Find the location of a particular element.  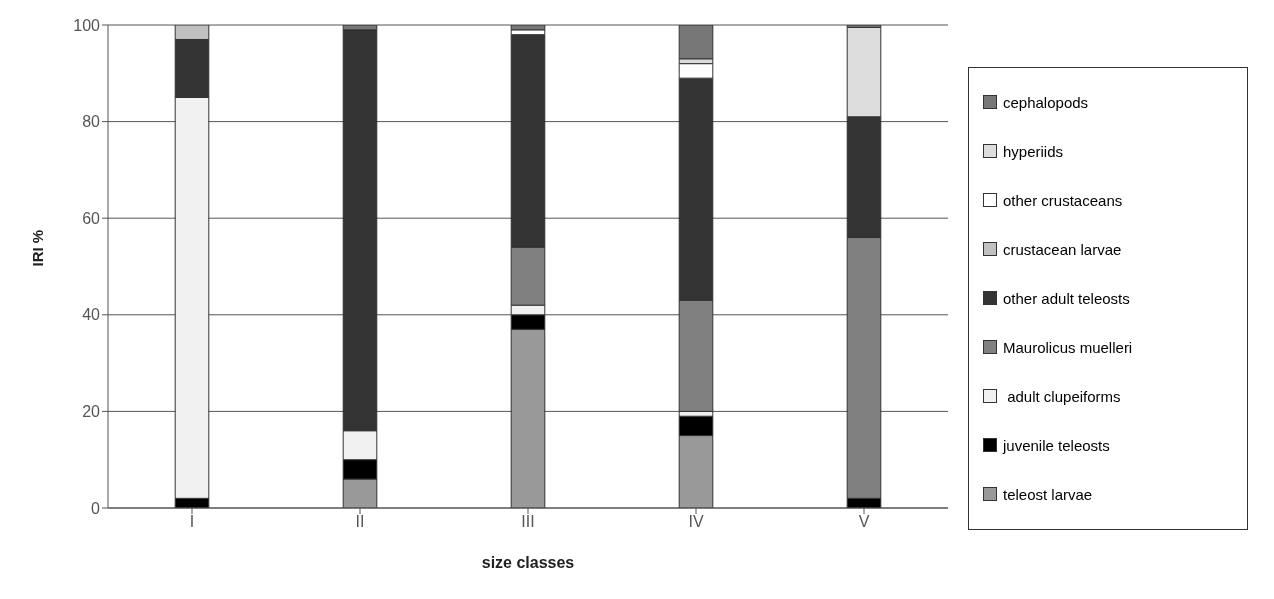

x-tick-label: IV is located at coordinates (696, 522).